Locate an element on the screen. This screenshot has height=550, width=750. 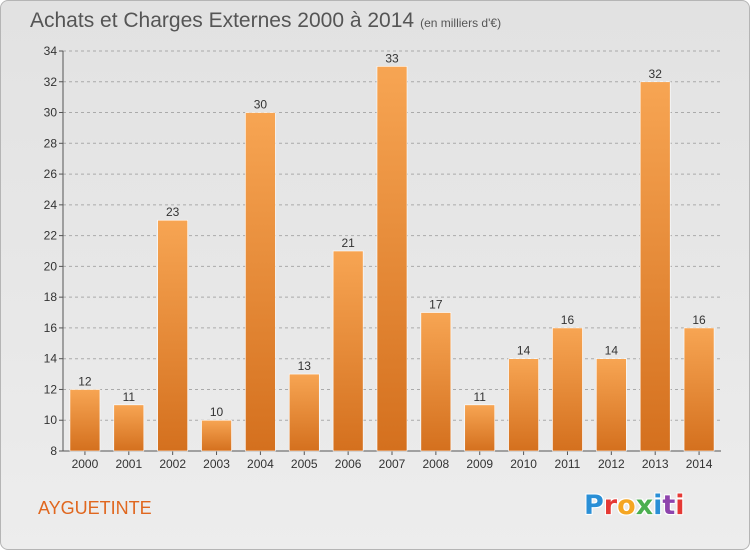
bar-2003 is located at coordinates (216, 435).